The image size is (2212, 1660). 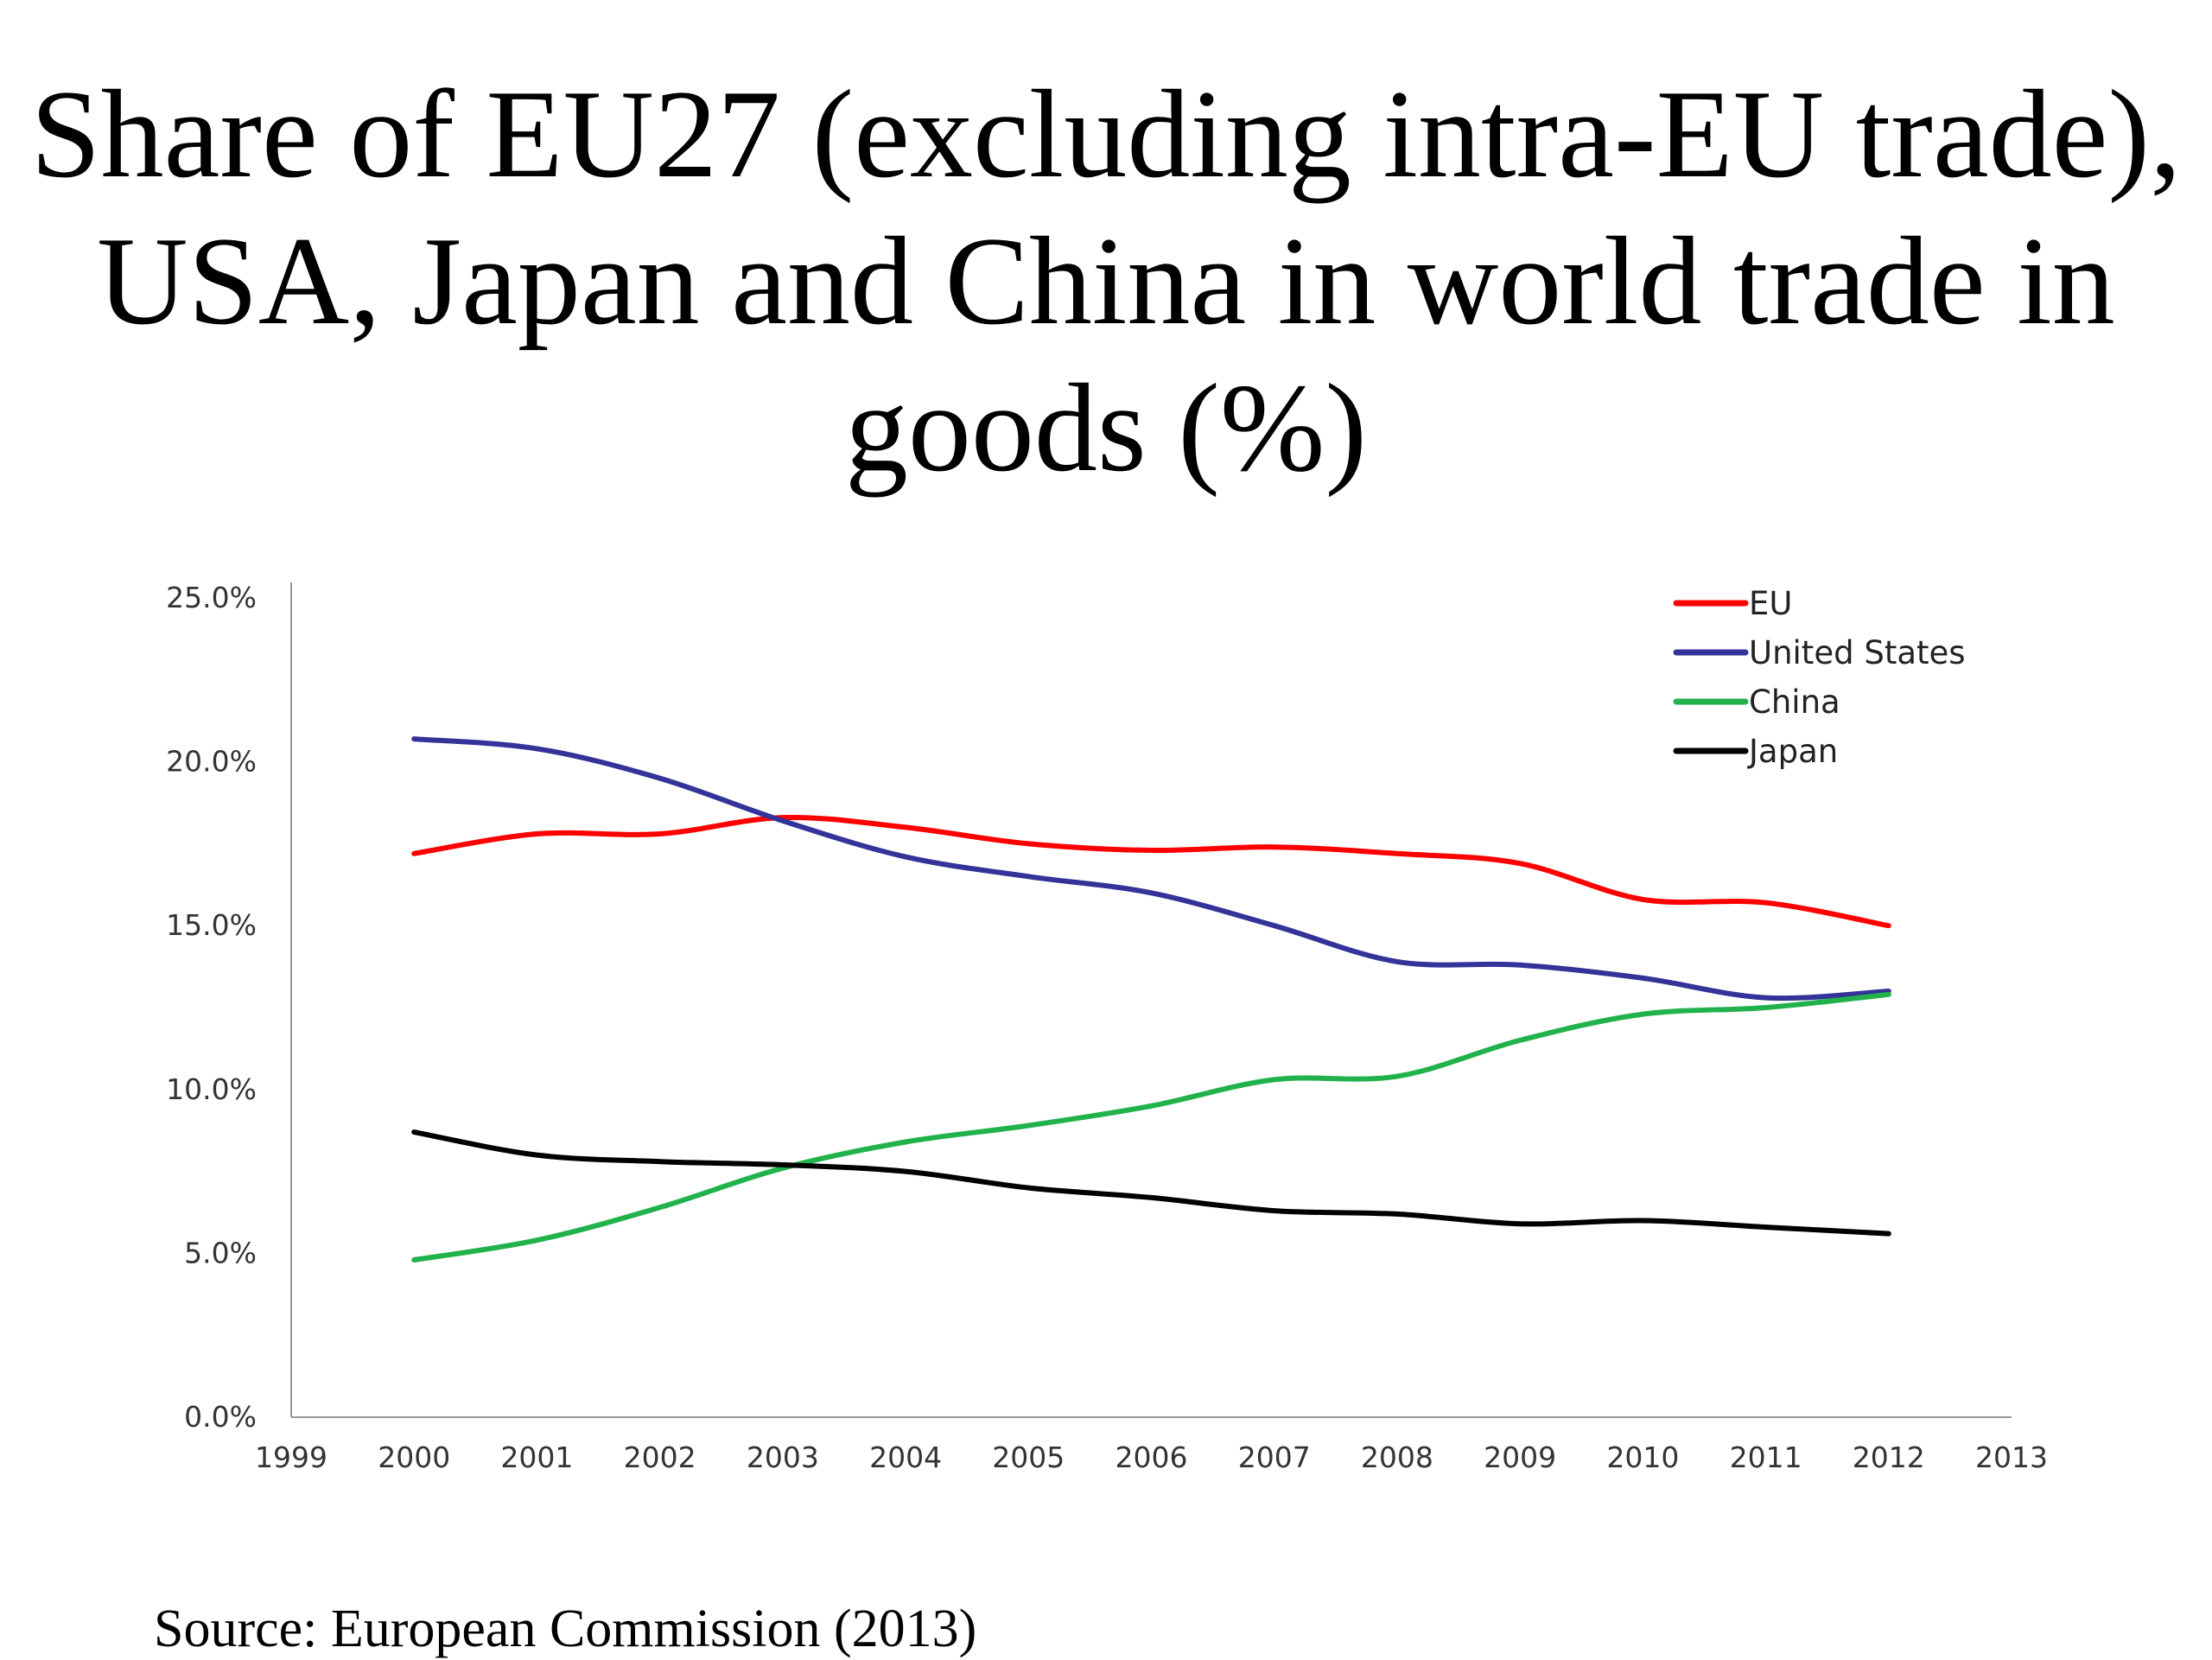 What do you see at coordinates (1397, 1457) in the screenshot?
I see `x-tick-label: 2008` at bounding box center [1397, 1457].